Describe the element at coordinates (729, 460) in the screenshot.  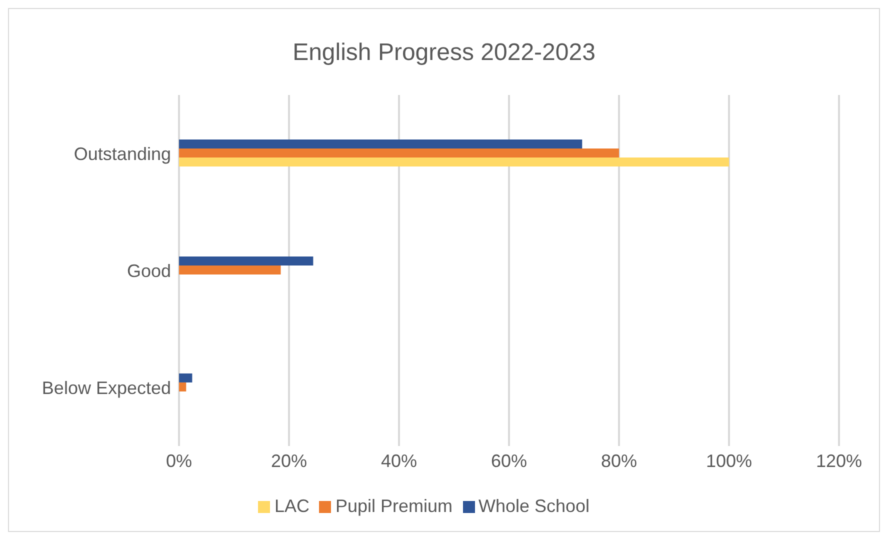
I see `x-tick-label: 100%` at that location.